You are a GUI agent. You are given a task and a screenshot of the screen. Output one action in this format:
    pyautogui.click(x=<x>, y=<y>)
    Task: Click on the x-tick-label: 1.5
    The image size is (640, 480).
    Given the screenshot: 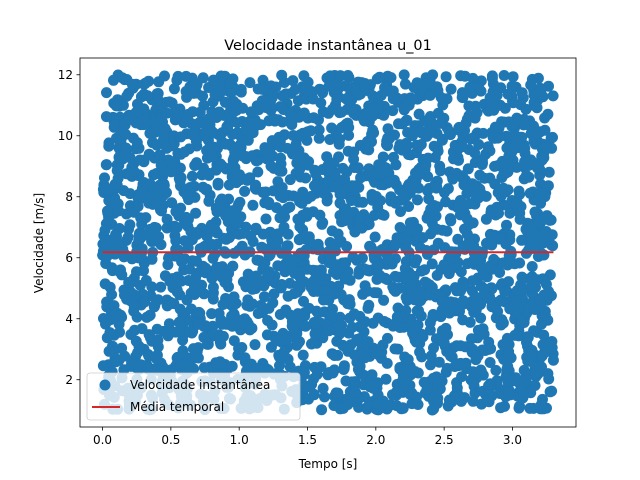 What is the action you would take?
    pyautogui.click(x=307, y=440)
    